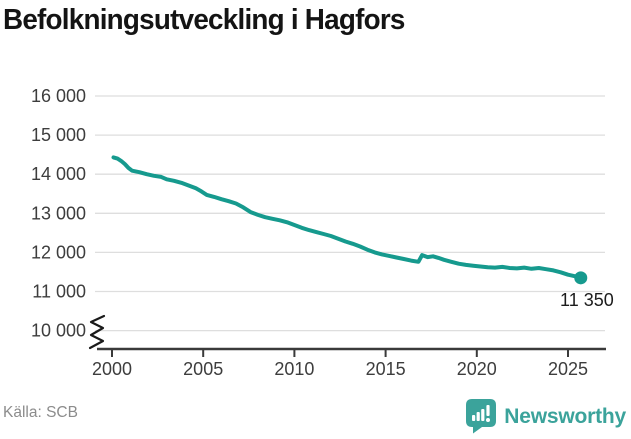 The image size is (631, 439). What do you see at coordinates (58, 331) in the screenshot?
I see `y-tick-label: 10 000` at bounding box center [58, 331].